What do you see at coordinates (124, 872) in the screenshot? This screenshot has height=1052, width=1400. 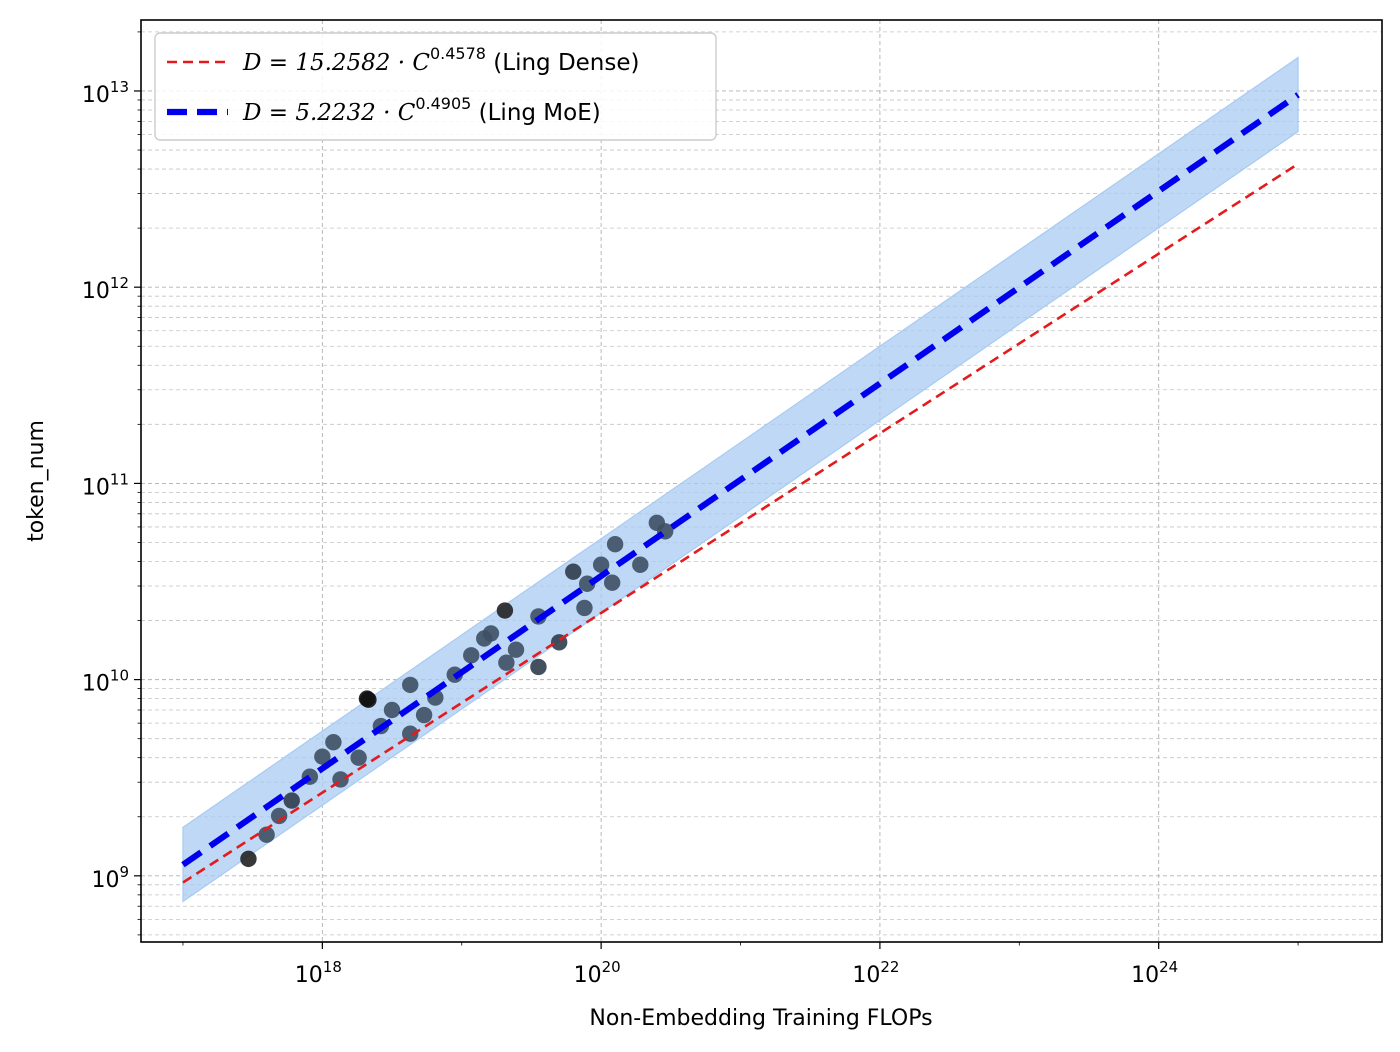 I see `y-tick-exponent: 9` at bounding box center [124, 872].